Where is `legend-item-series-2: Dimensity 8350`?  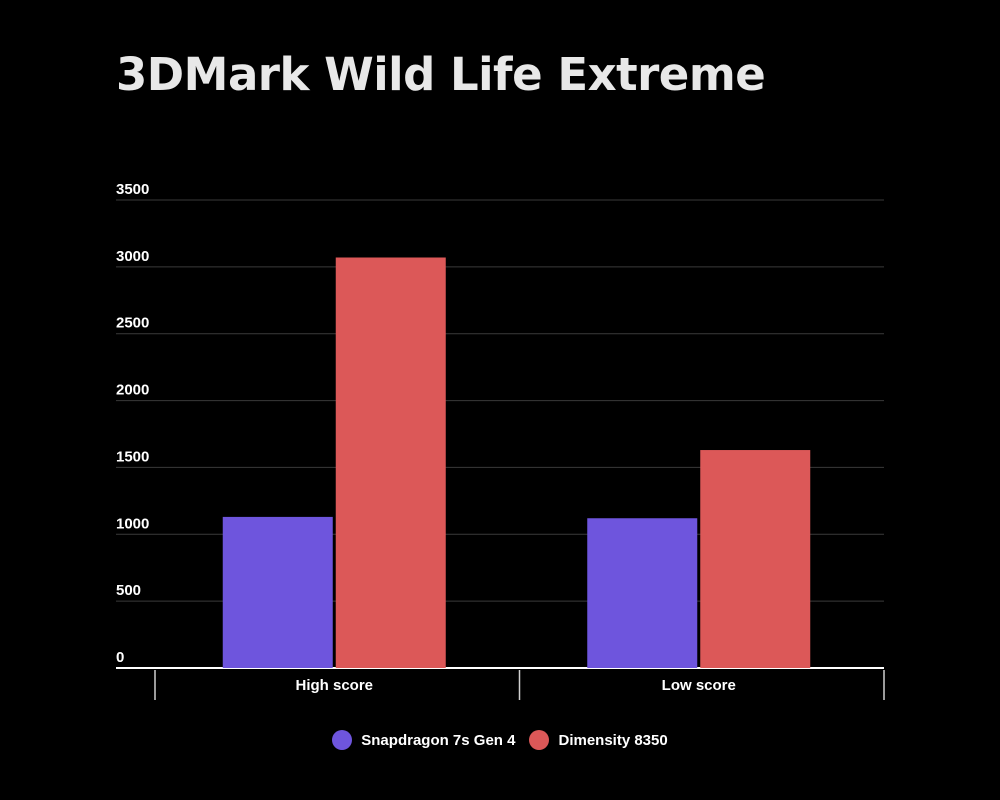 legend-item-series-2: Dimensity 8350 is located at coordinates (598, 740).